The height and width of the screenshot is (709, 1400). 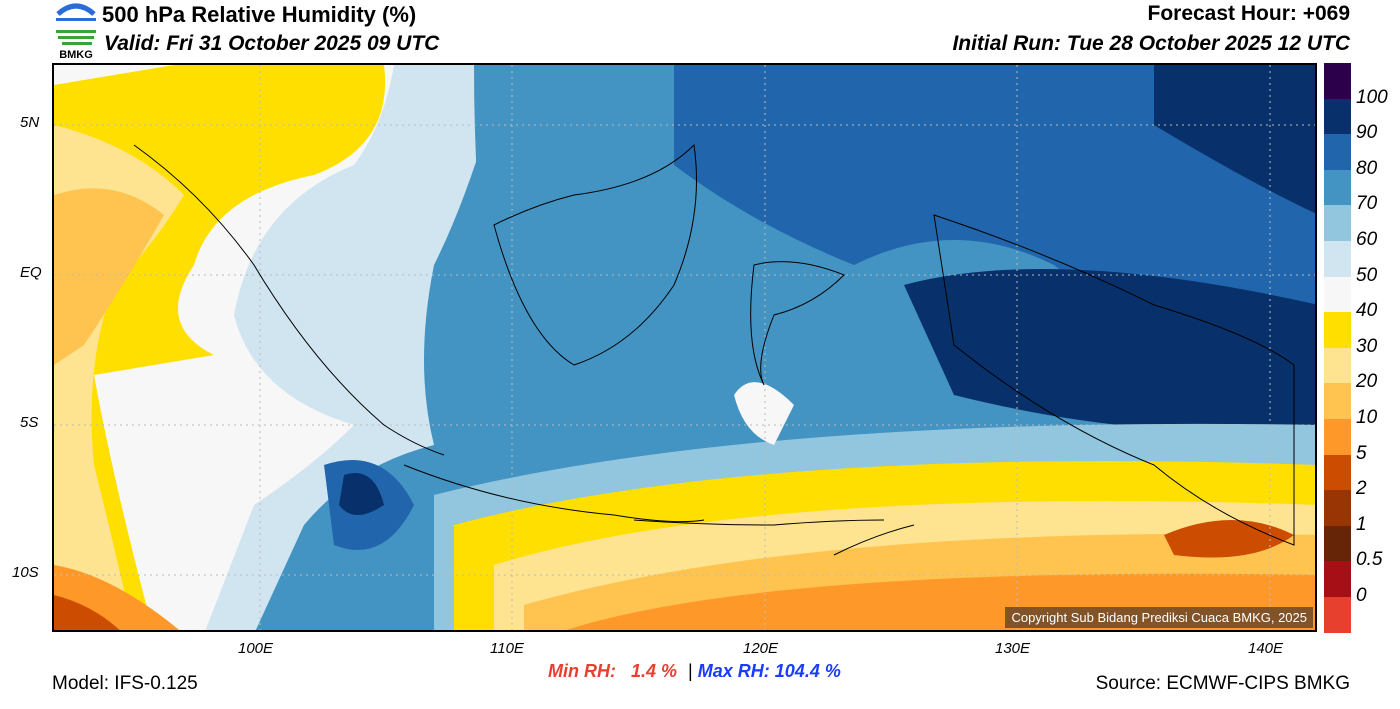 I want to click on lon-label-130e: 130E, so click(x=1013, y=648).